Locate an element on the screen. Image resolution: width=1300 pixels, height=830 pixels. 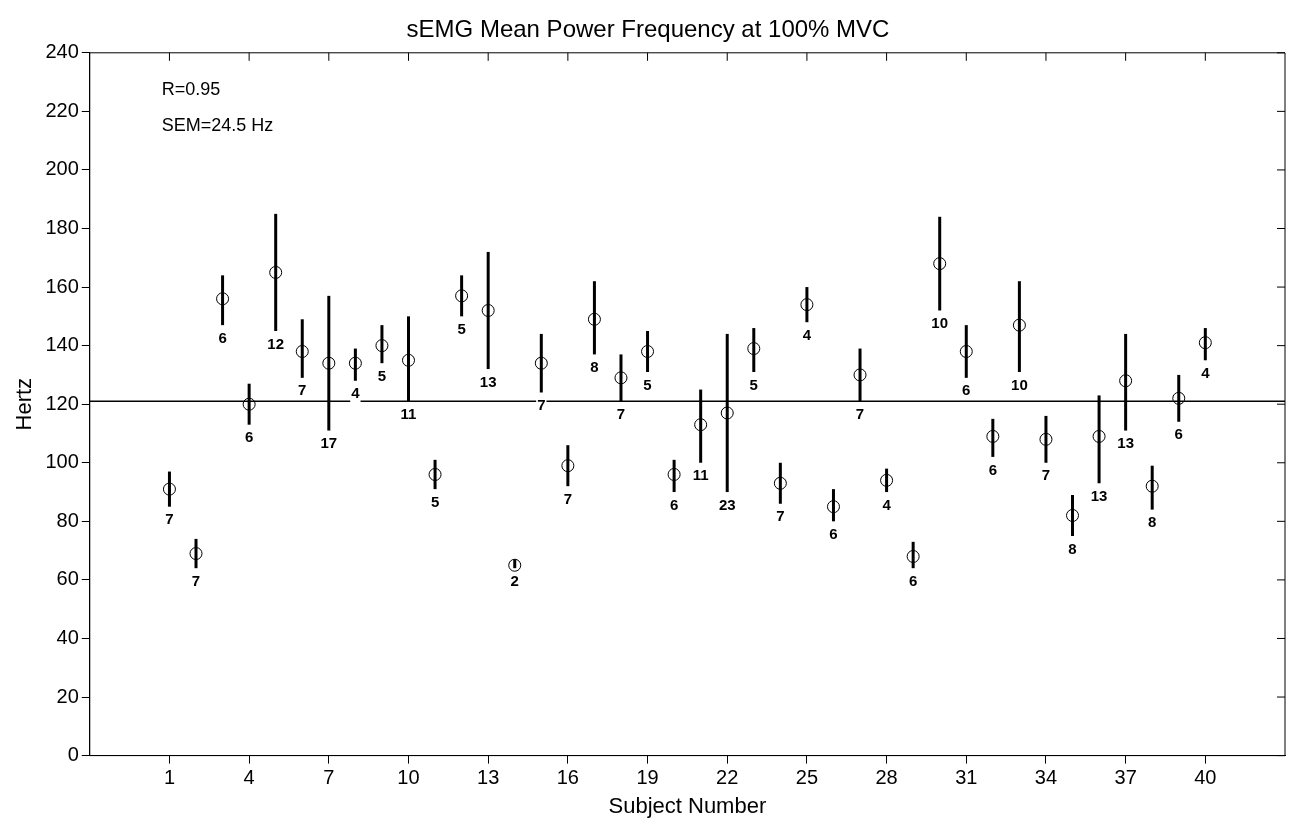
x-tick-label: 13 is located at coordinates (488, 777).